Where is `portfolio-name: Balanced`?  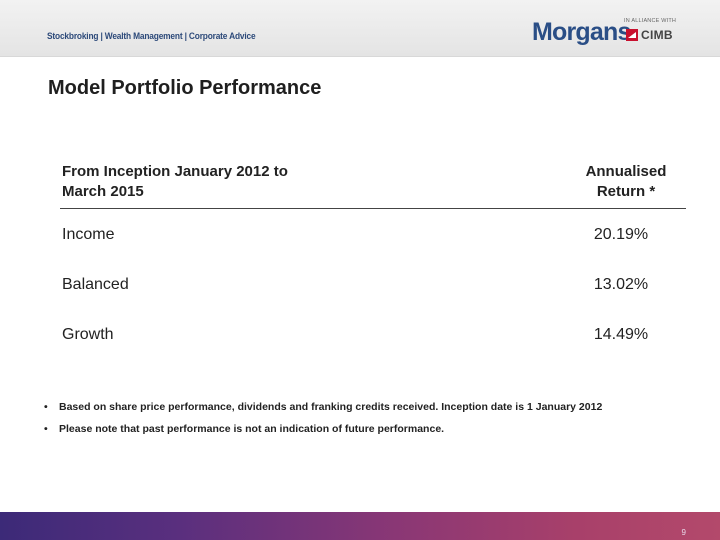
portfolio-name: Balanced is located at coordinates (95, 284).